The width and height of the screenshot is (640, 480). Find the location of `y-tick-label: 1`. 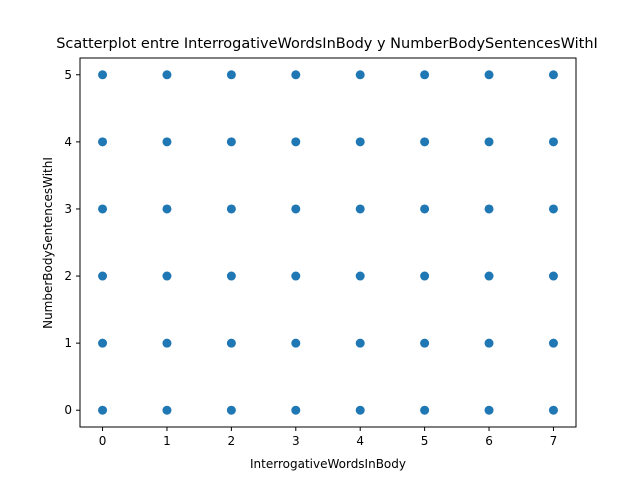

y-tick-label: 1 is located at coordinates (68, 343).